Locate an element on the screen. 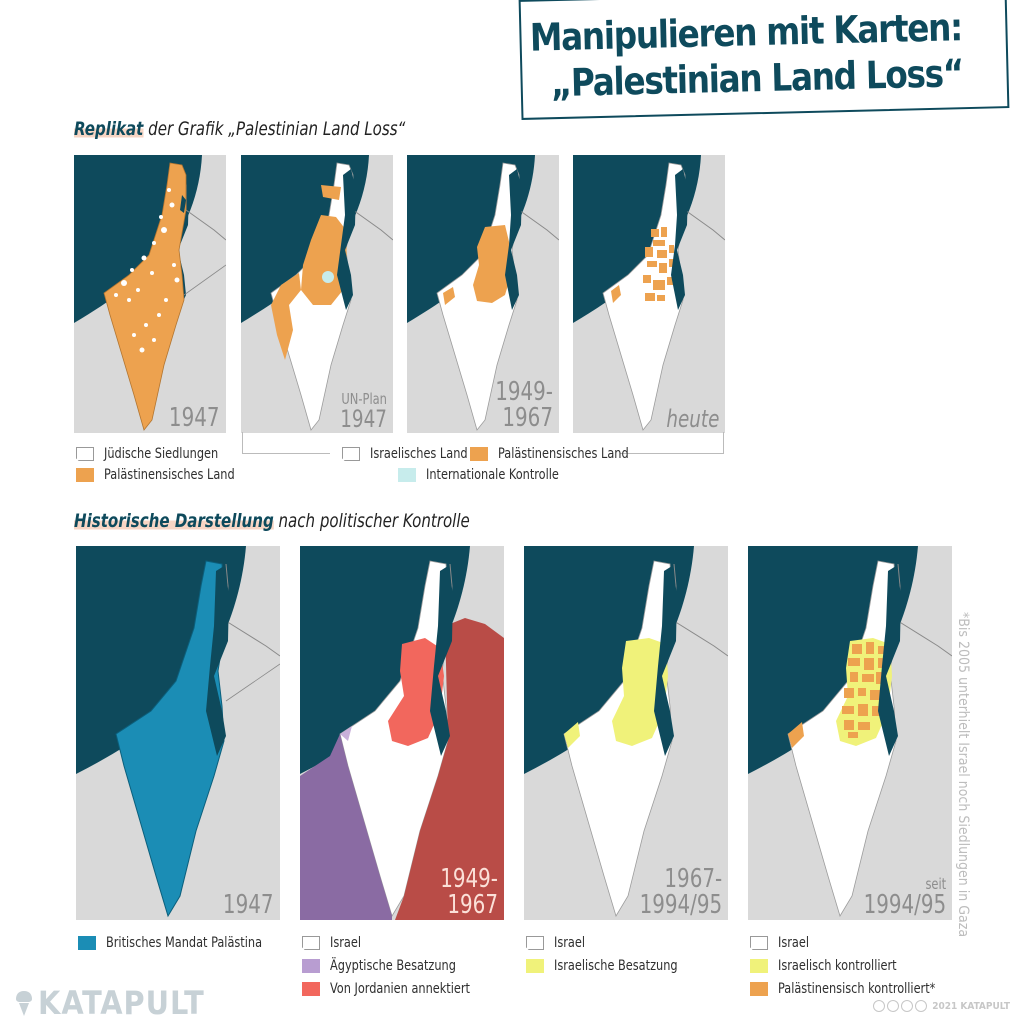 The height and width of the screenshot is (1024, 1024). legend-item-international-control: Internationale Kontrolle is located at coordinates (486, 475).